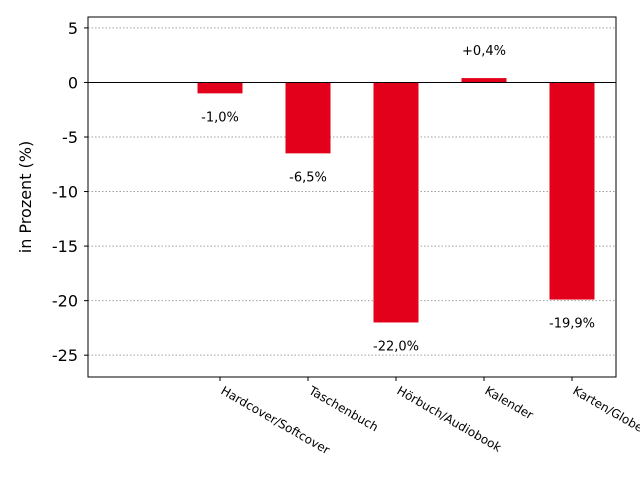  I want to click on category-label: Kalender, so click(509, 402).